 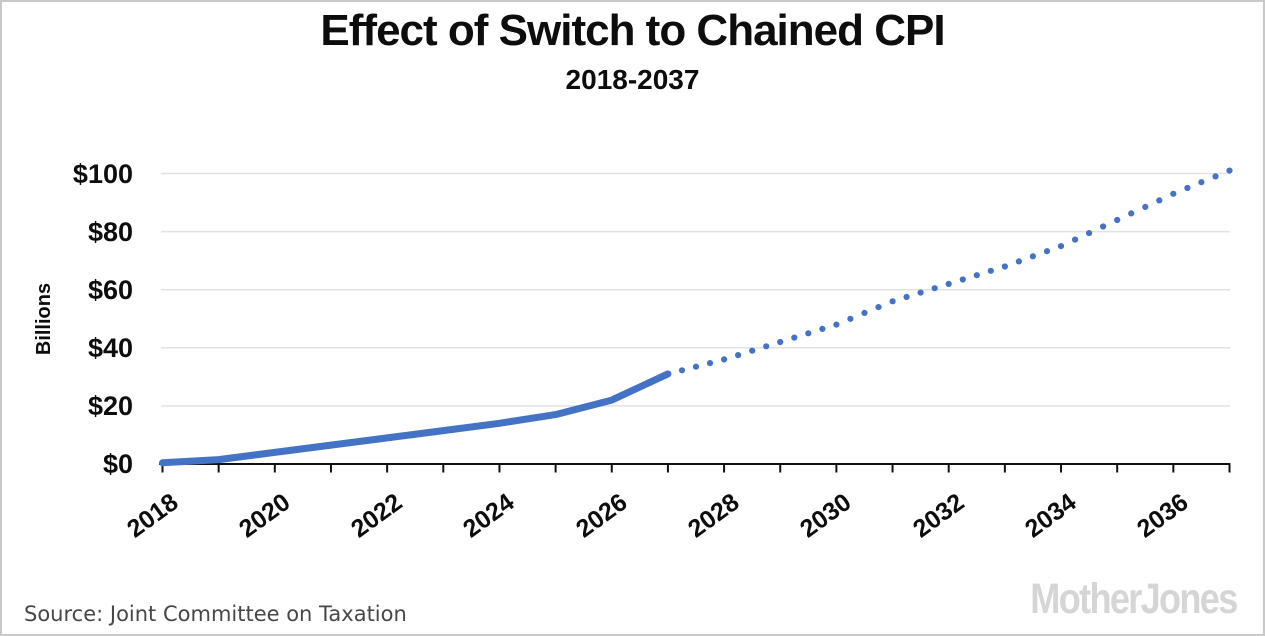 What do you see at coordinates (1134, 599) in the screenshot?
I see `motherjones-logo: MotherJones` at bounding box center [1134, 599].